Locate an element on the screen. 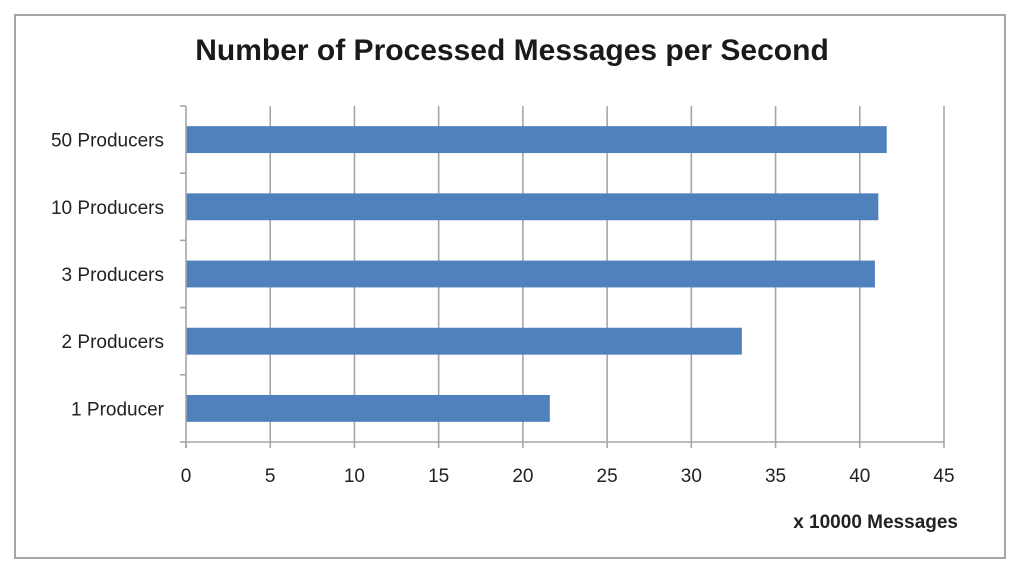 This screenshot has width=1024, height=573. x-tick-label: 15 is located at coordinates (438, 476).